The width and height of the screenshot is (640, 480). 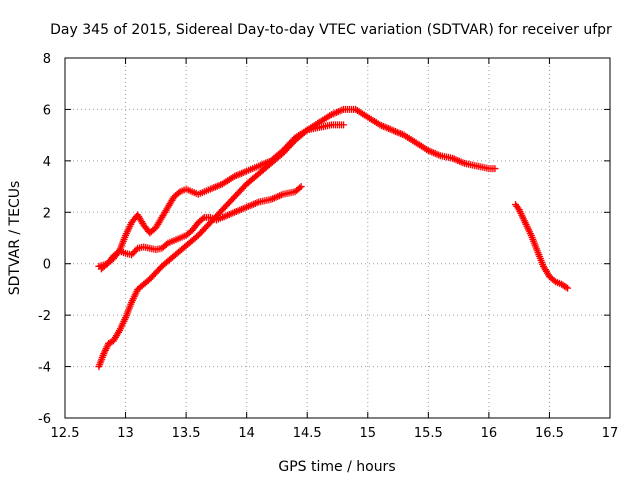 What do you see at coordinates (47, 265) in the screenshot?
I see `y-tick-label: 0` at bounding box center [47, 265].